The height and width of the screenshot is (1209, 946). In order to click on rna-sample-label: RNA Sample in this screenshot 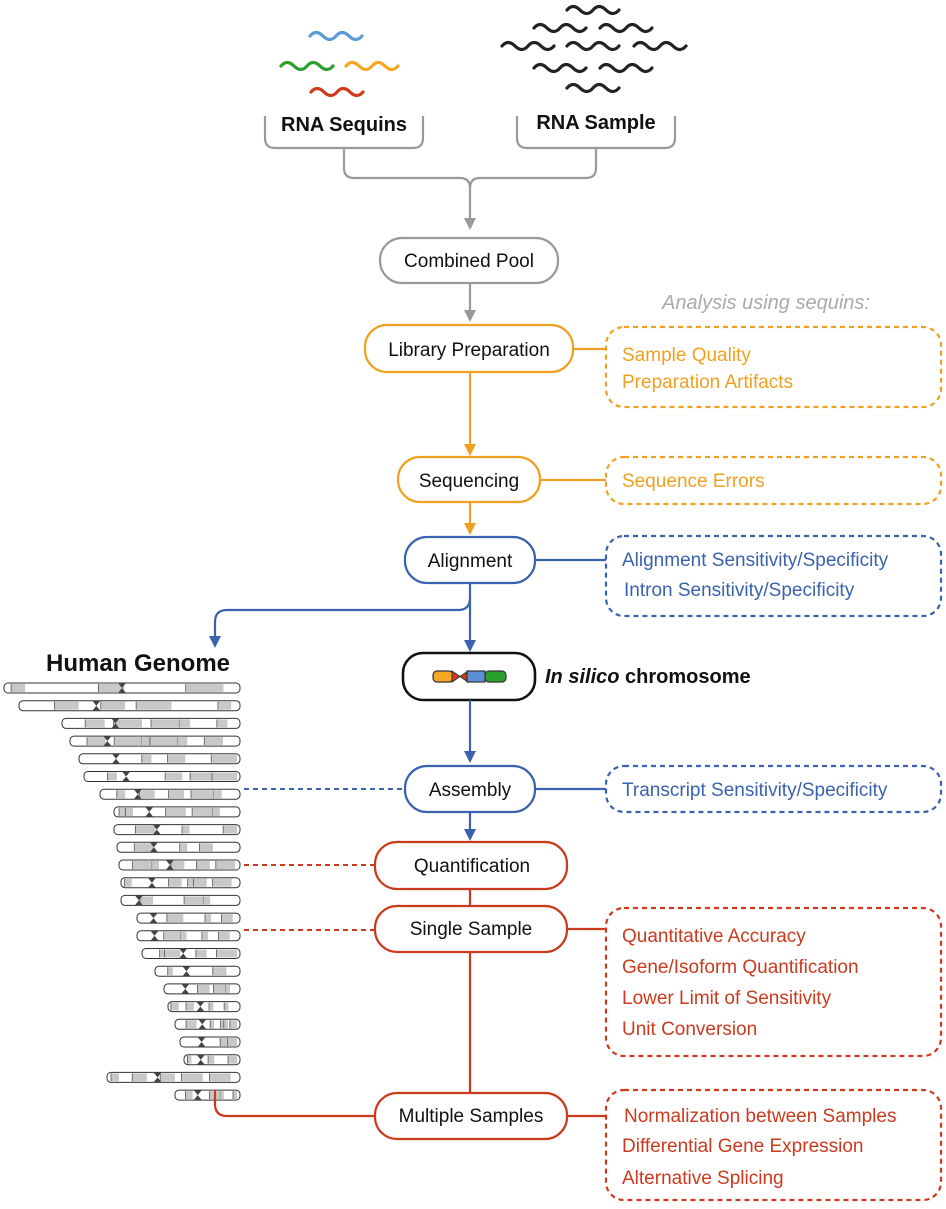, I will do `click(595, 123)`.